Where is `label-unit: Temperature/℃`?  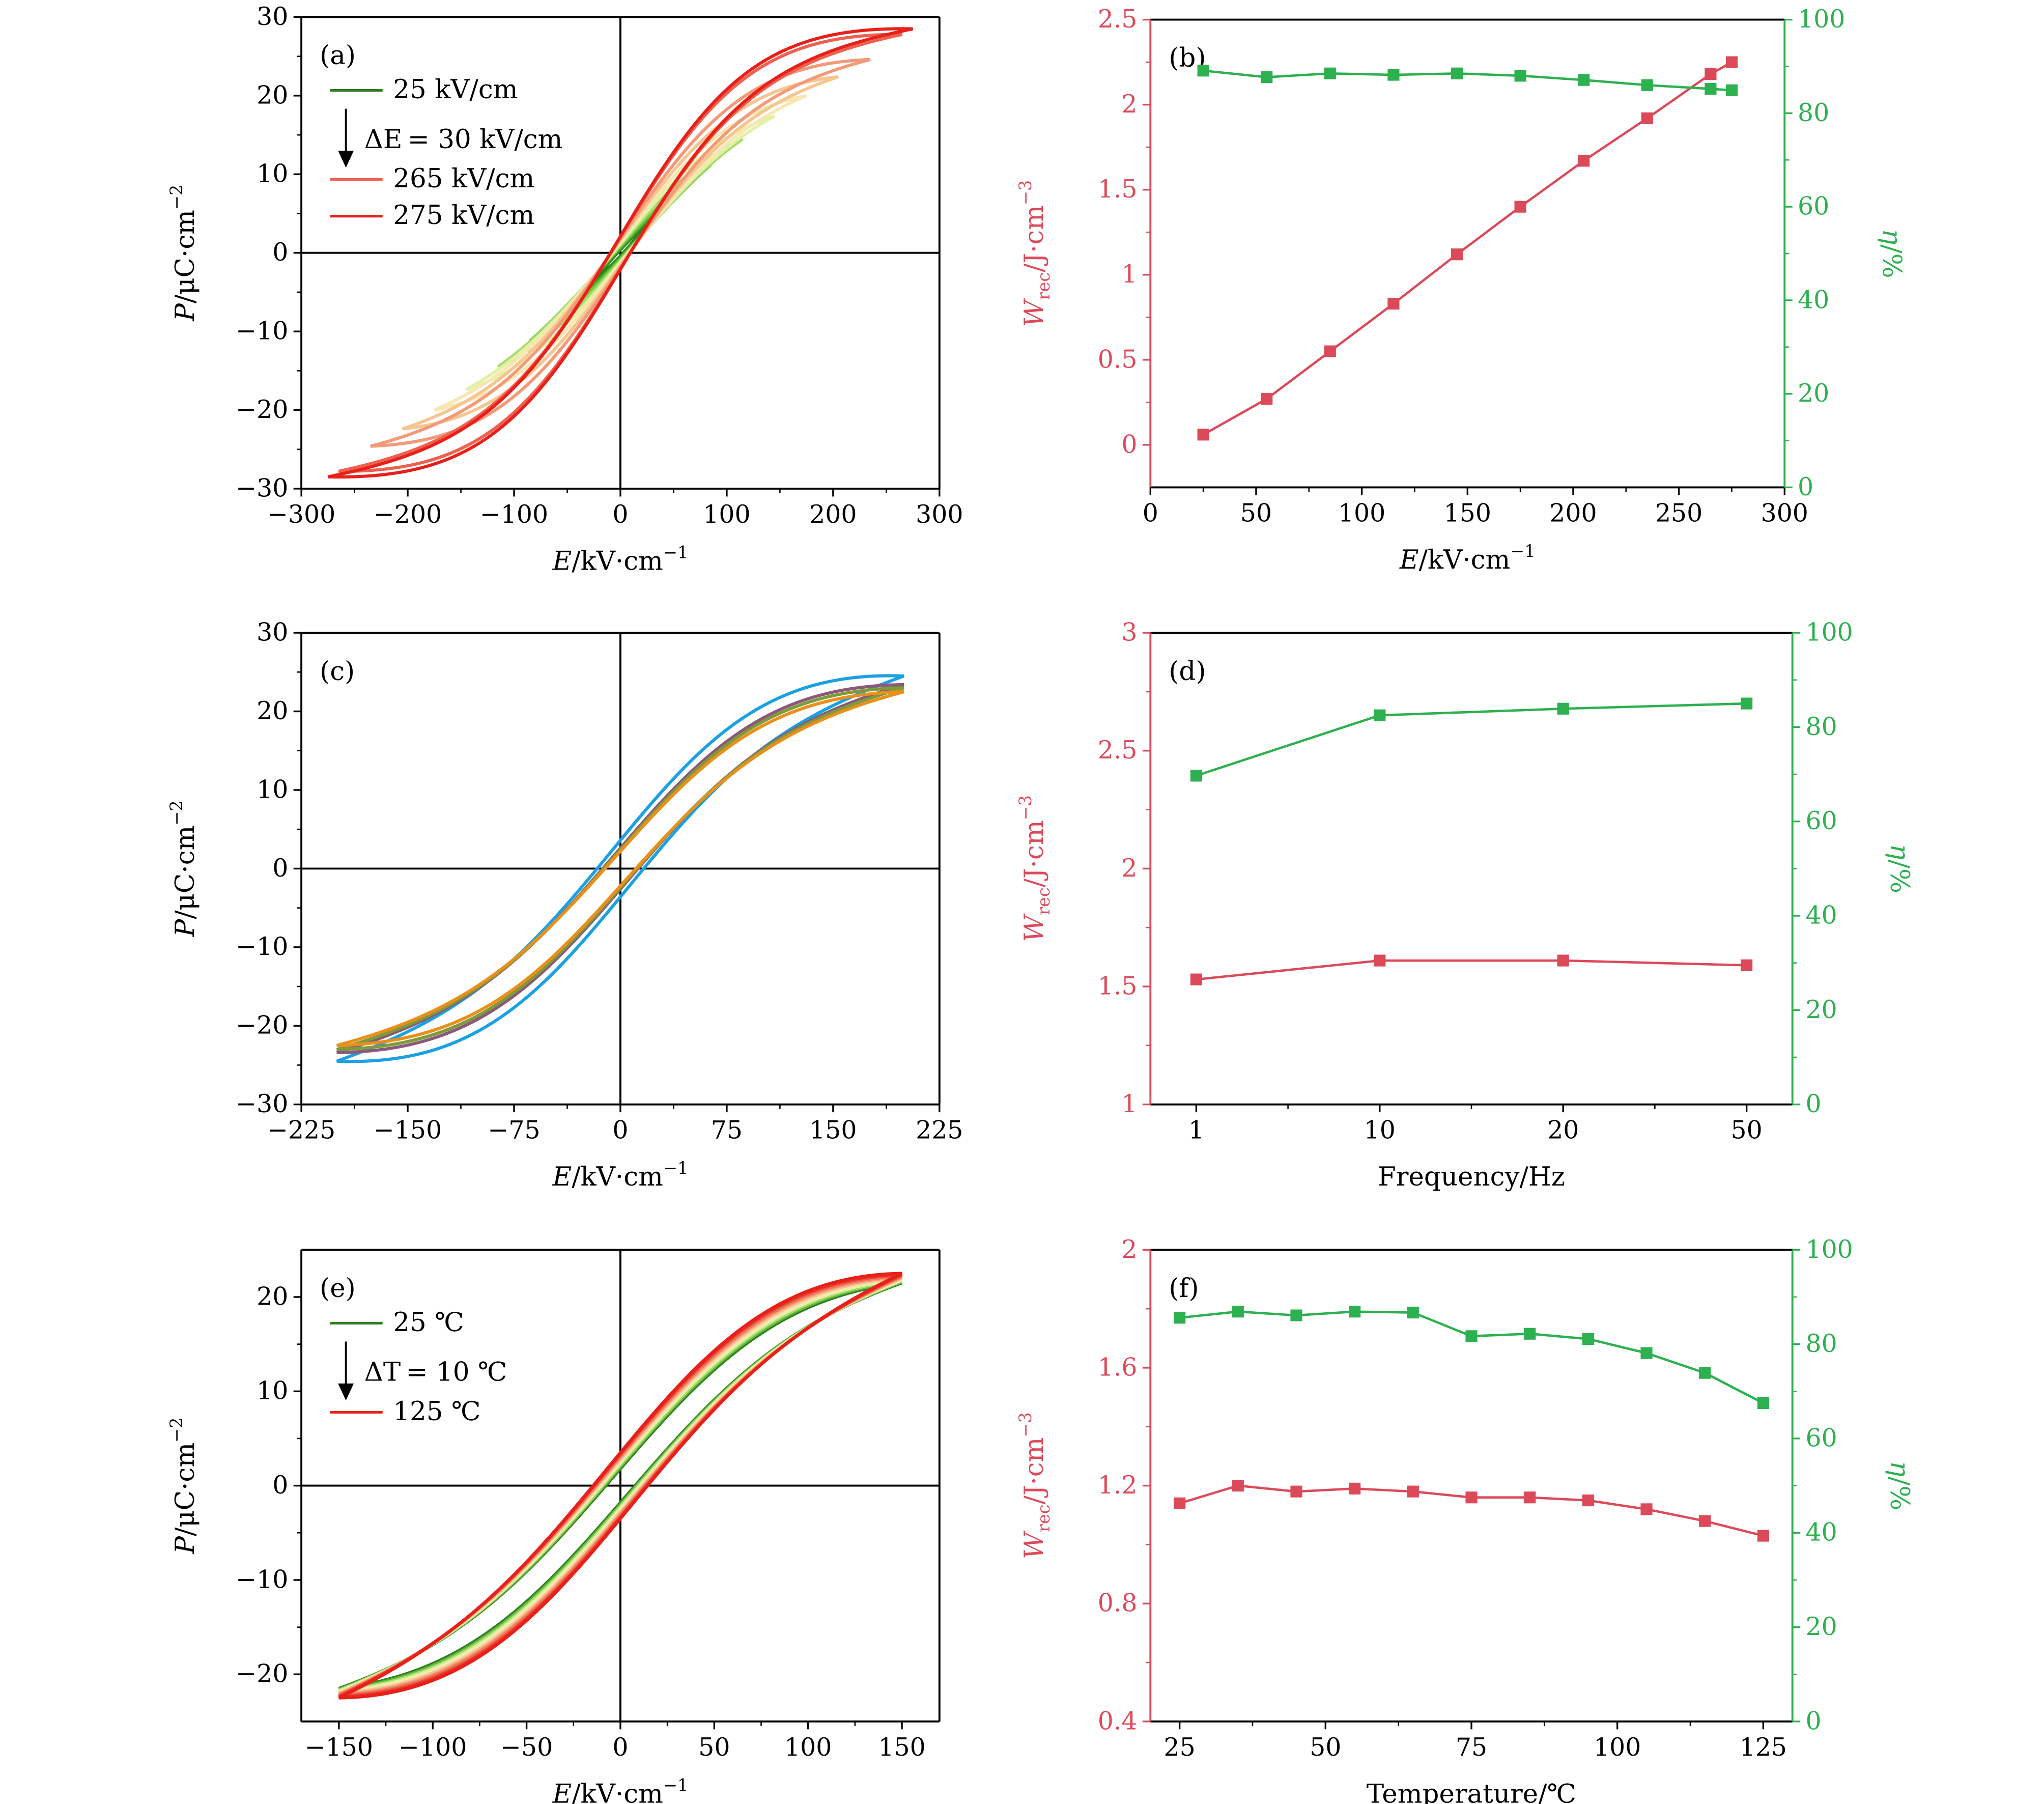 label-unit: Temperature/℃ is located at coordinates (1471, 1791).